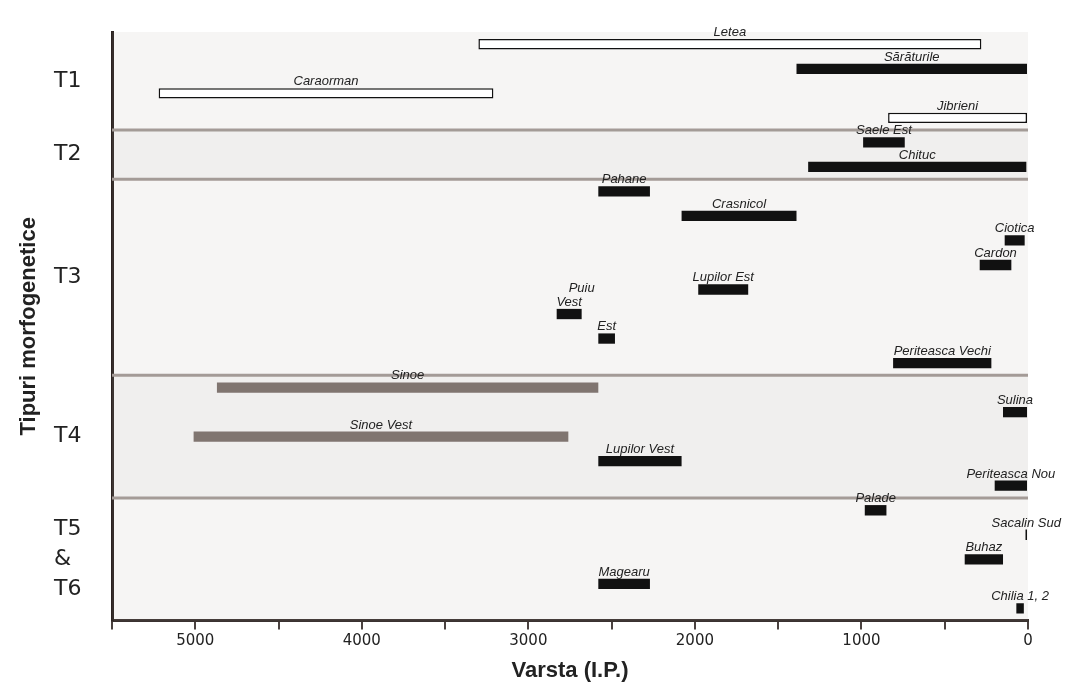  I want to click on band-label: T3, so click(67, 275).